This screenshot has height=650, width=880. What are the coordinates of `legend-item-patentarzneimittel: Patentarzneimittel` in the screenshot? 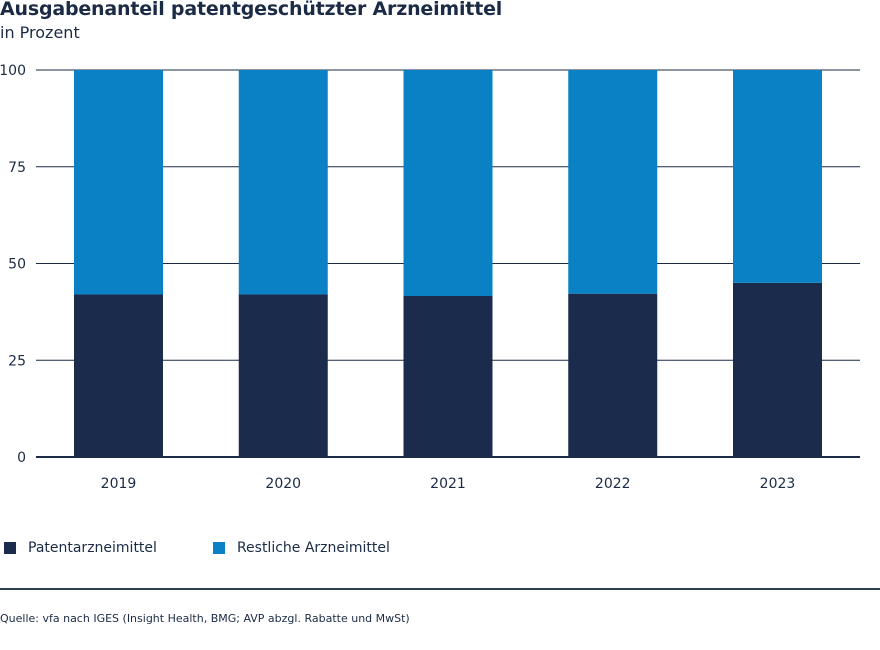 It's located at (80, 548).